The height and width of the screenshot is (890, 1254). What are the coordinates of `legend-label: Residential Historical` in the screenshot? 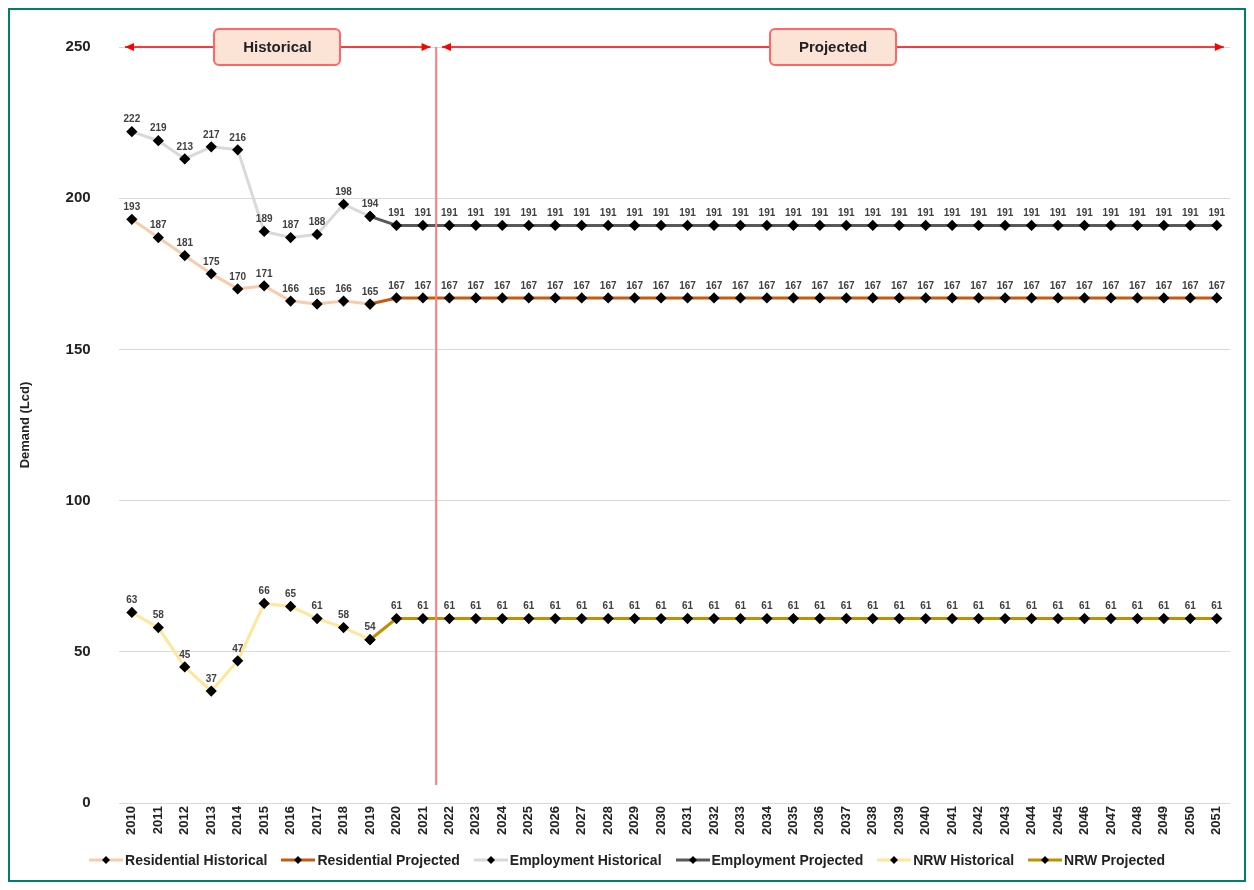 It's located at (196, 860).